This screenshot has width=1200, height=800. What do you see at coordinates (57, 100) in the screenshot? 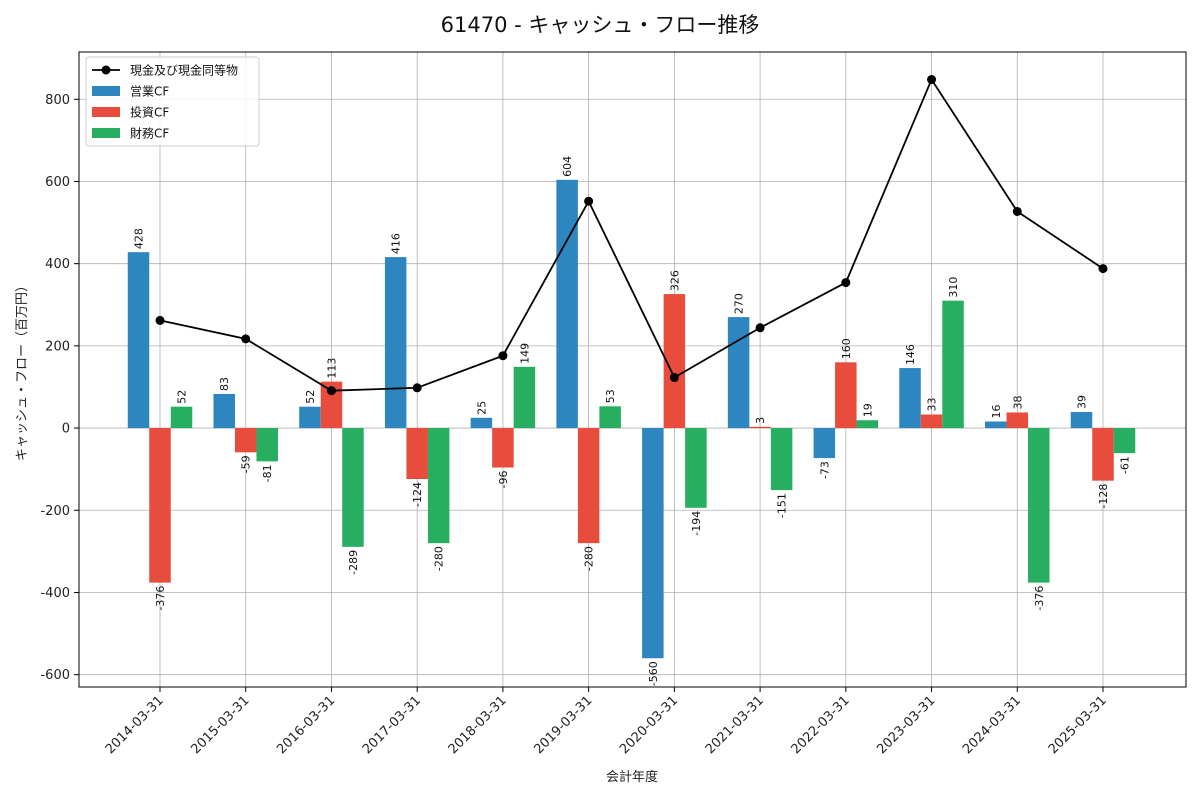
I see `y-tick-label: 800` at bounding box center [57, 100].